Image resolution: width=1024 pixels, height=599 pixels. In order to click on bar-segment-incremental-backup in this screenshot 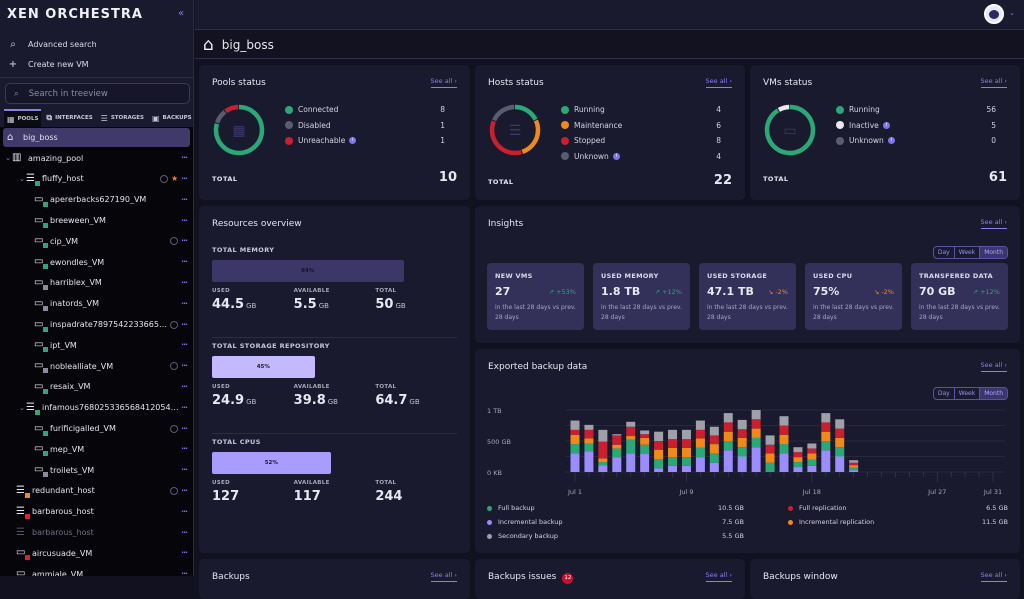, I will do `click(784, 462)`.